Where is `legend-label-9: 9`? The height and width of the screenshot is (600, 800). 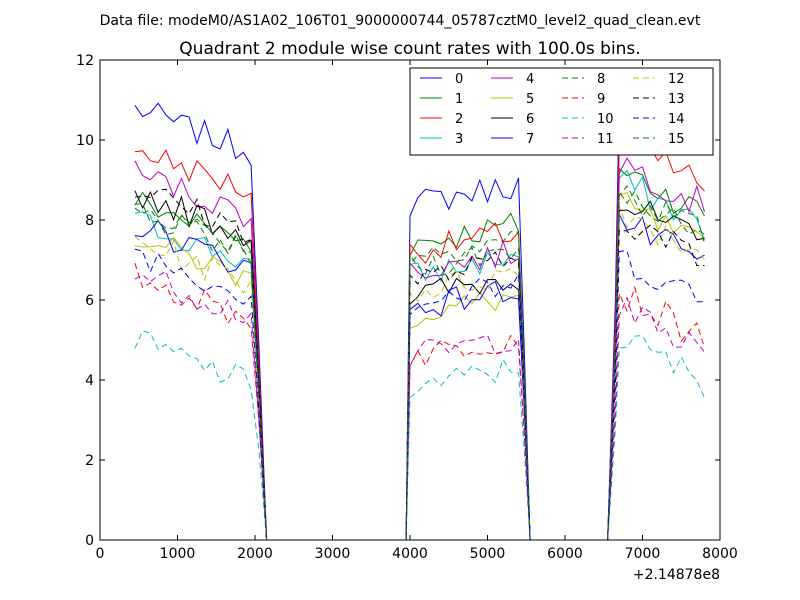 legend-label-9: 9 is located at coordinates (601, 99).